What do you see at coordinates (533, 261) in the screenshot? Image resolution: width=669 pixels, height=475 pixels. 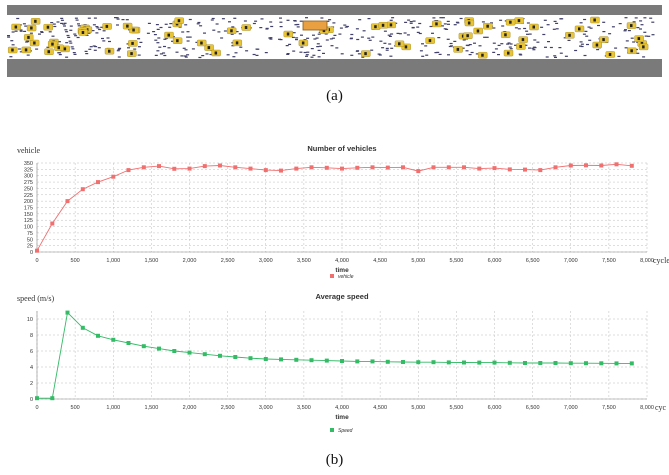 I see `x-tick-label: 6,500` at bounding box center [533, 261].